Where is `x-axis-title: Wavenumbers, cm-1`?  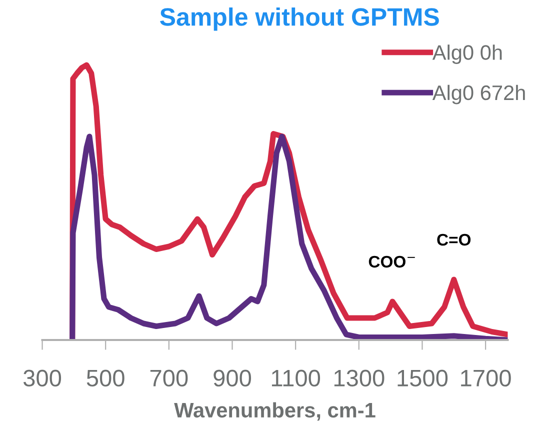 x-axis-title: Wavenumbers, cm-1 is located at coordinates (275, 411).